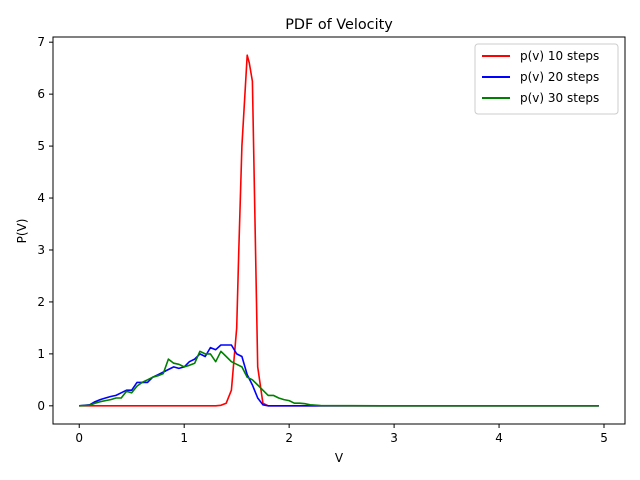  I want to click on y-tick-label: 2, so click(41, 302).